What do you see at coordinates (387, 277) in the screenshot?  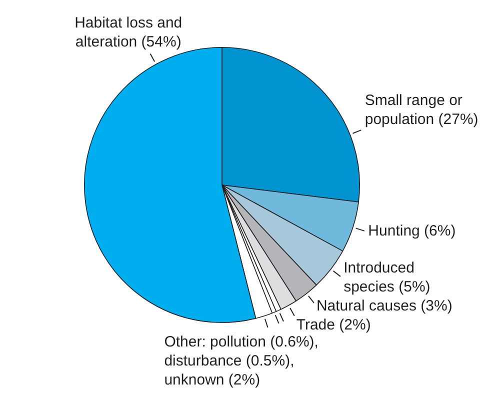 I see `slice-label: Introduced species (5%)` at bounding box center [387, 277].